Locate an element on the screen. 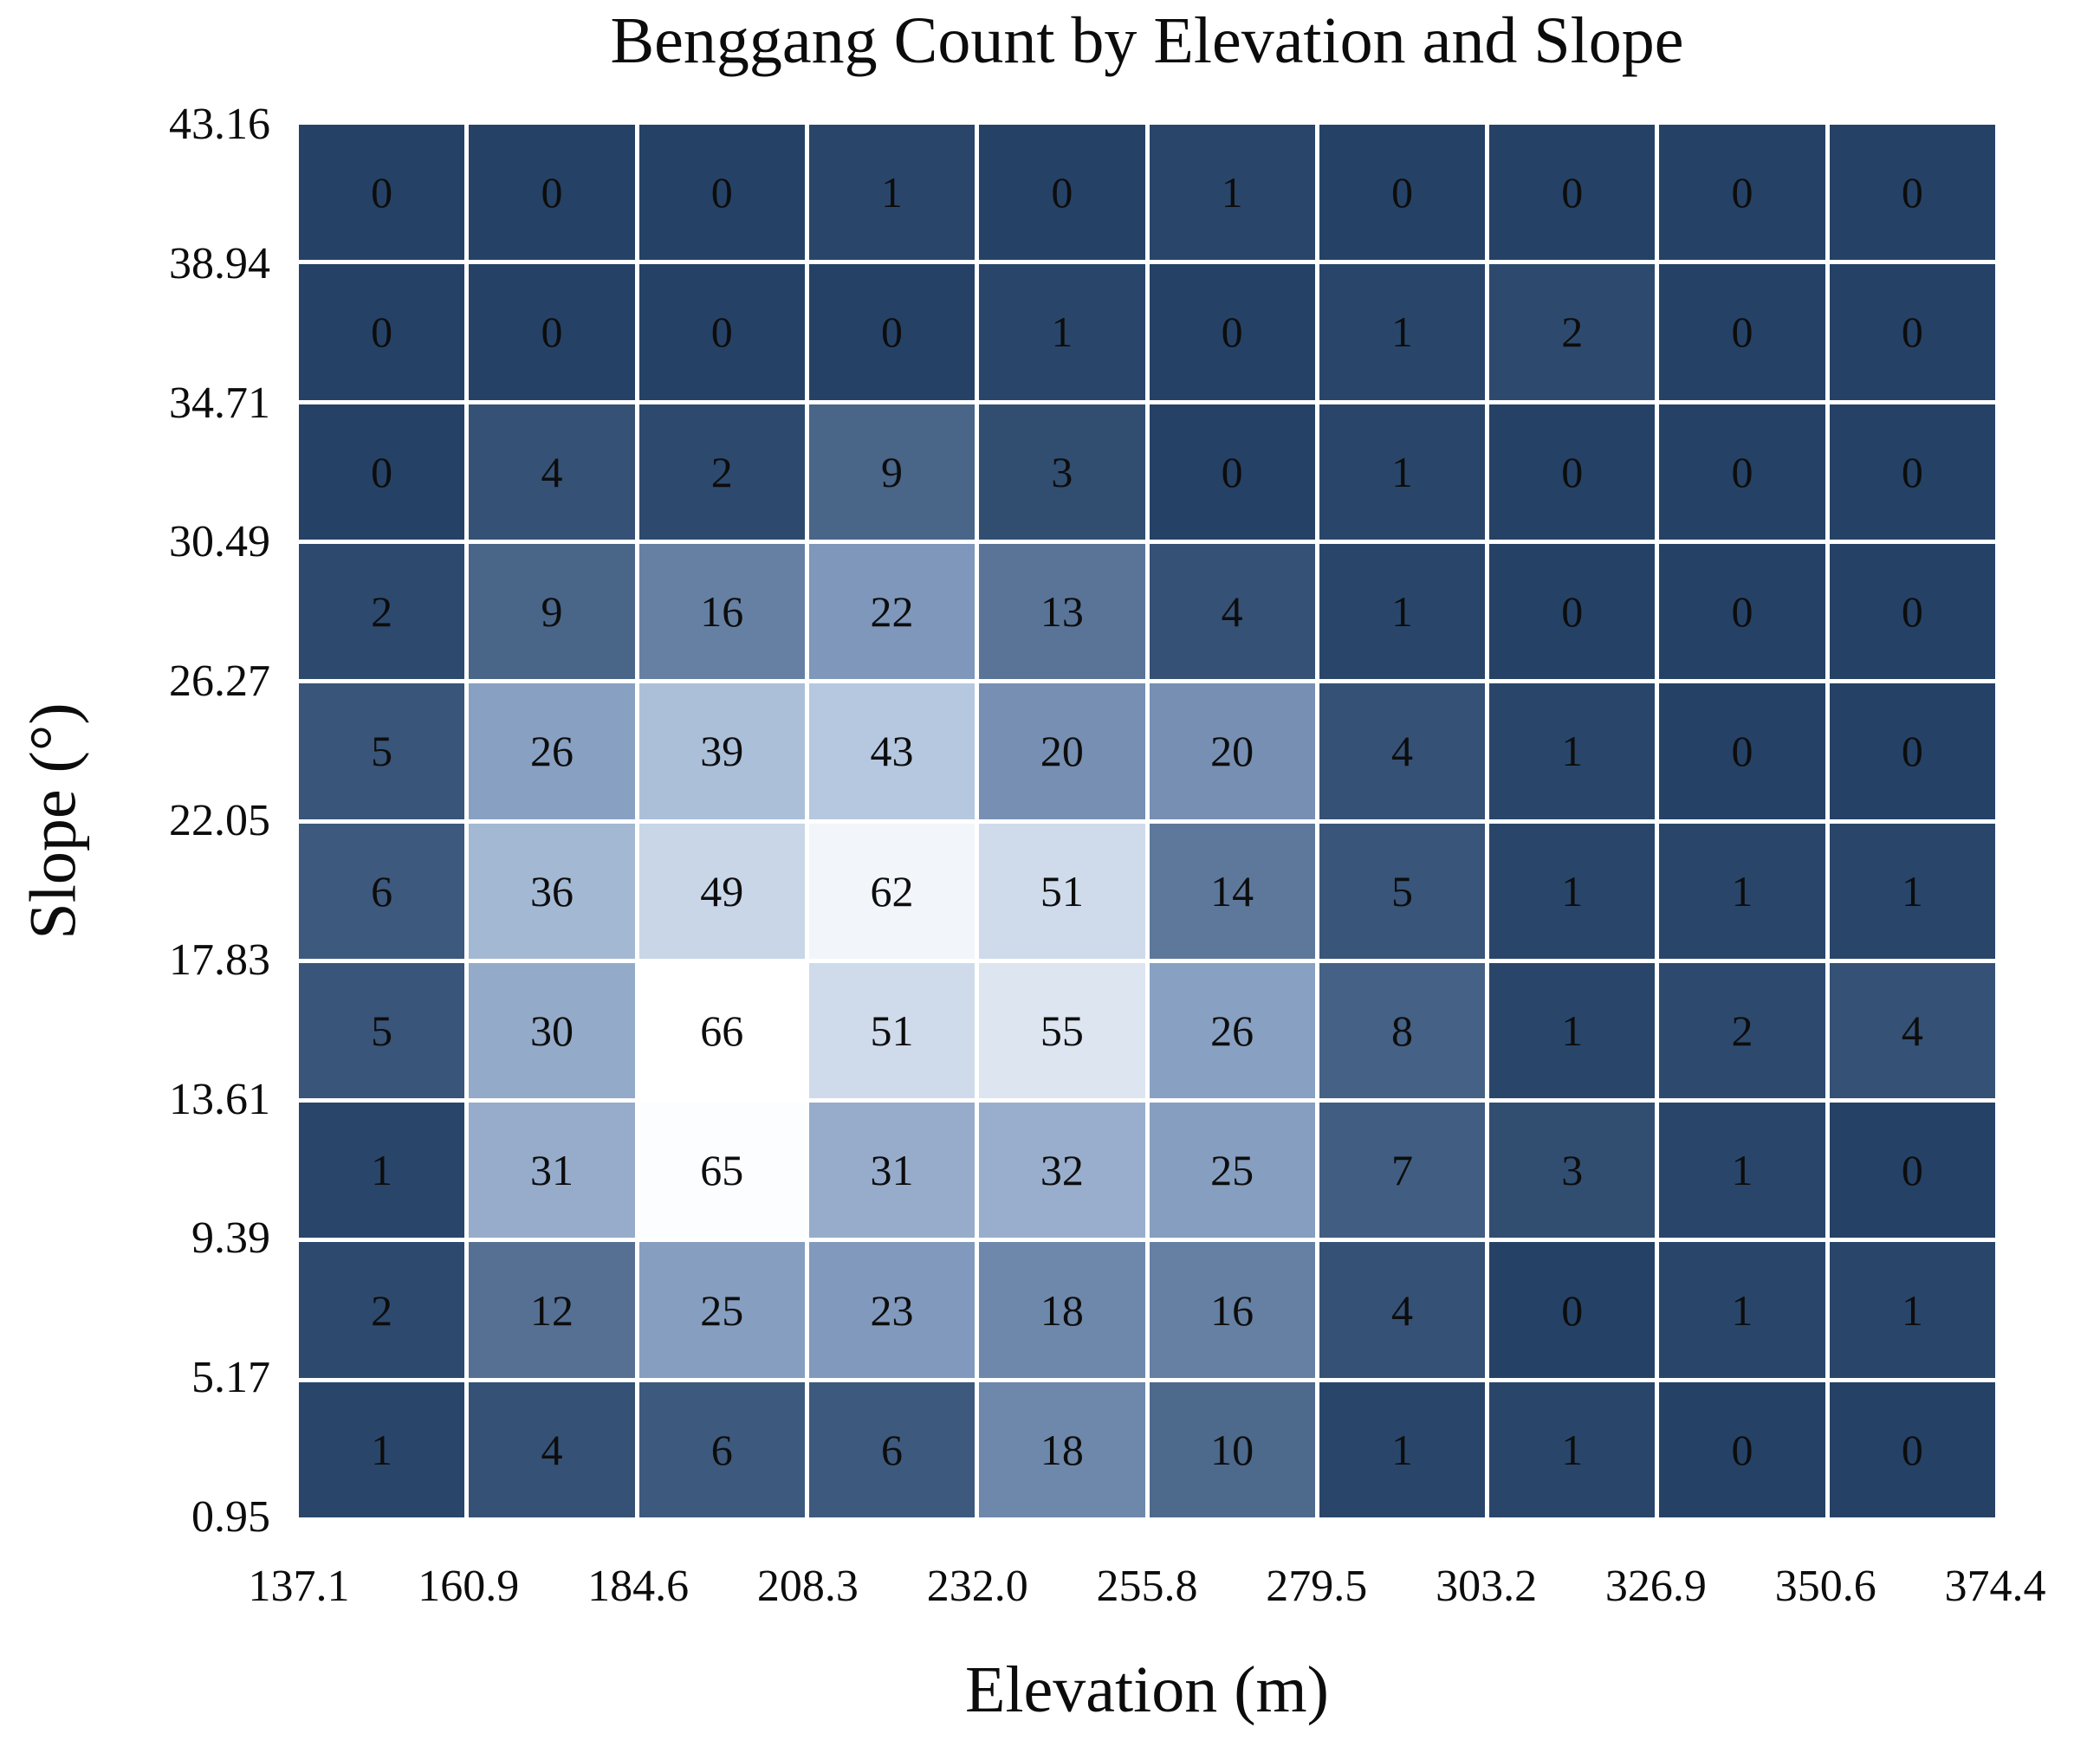  heatmap-cell: 30 is located at coordinates (552, 1030).